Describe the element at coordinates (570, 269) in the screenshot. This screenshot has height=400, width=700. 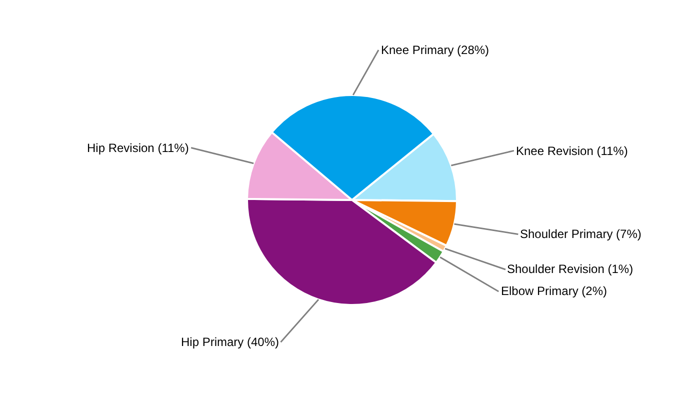
I see `slice-label: Shoulder Revision (1%)` at that location.